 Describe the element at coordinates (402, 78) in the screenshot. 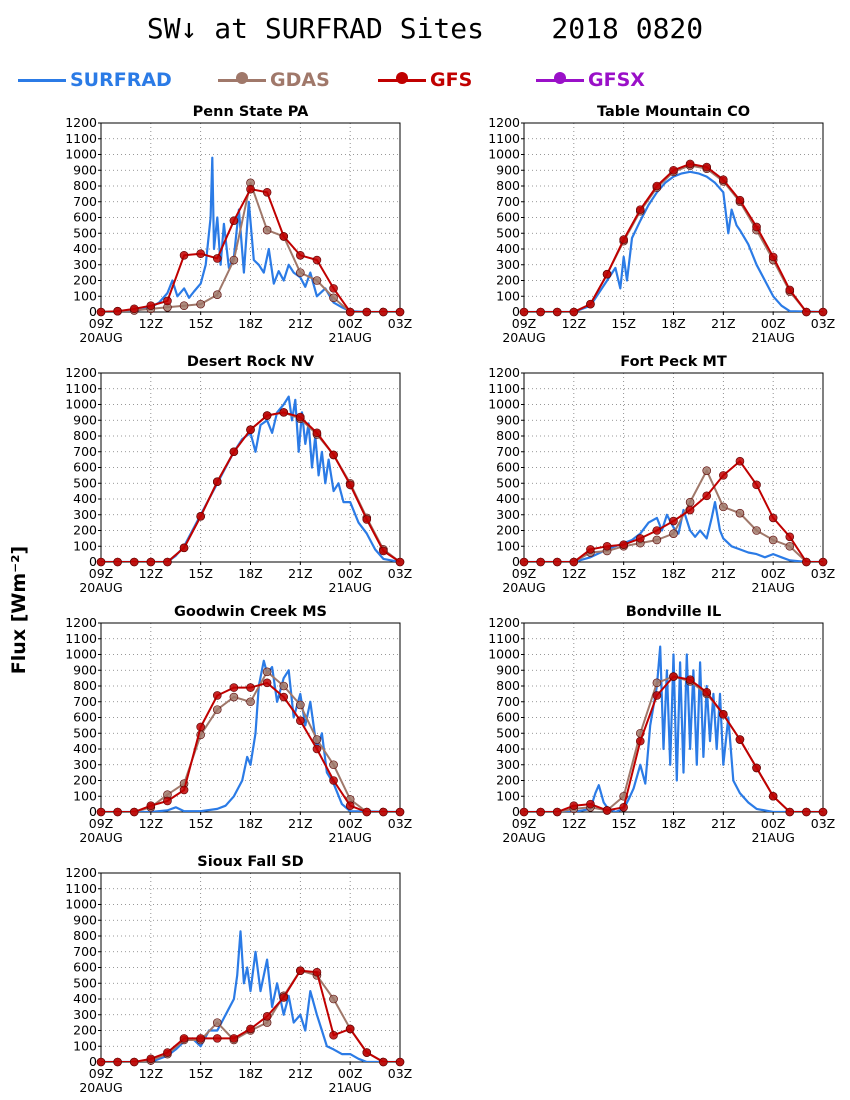

I see `legend-marker-gfs` at that location.